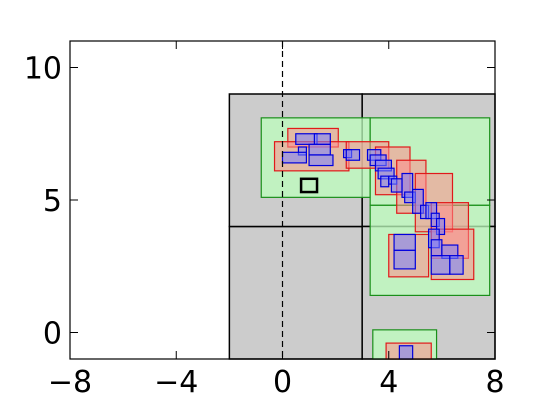  Describe the element at coordinates (52, 201) in the screenshot. I see `y-tick-label-1: 5` at that location.